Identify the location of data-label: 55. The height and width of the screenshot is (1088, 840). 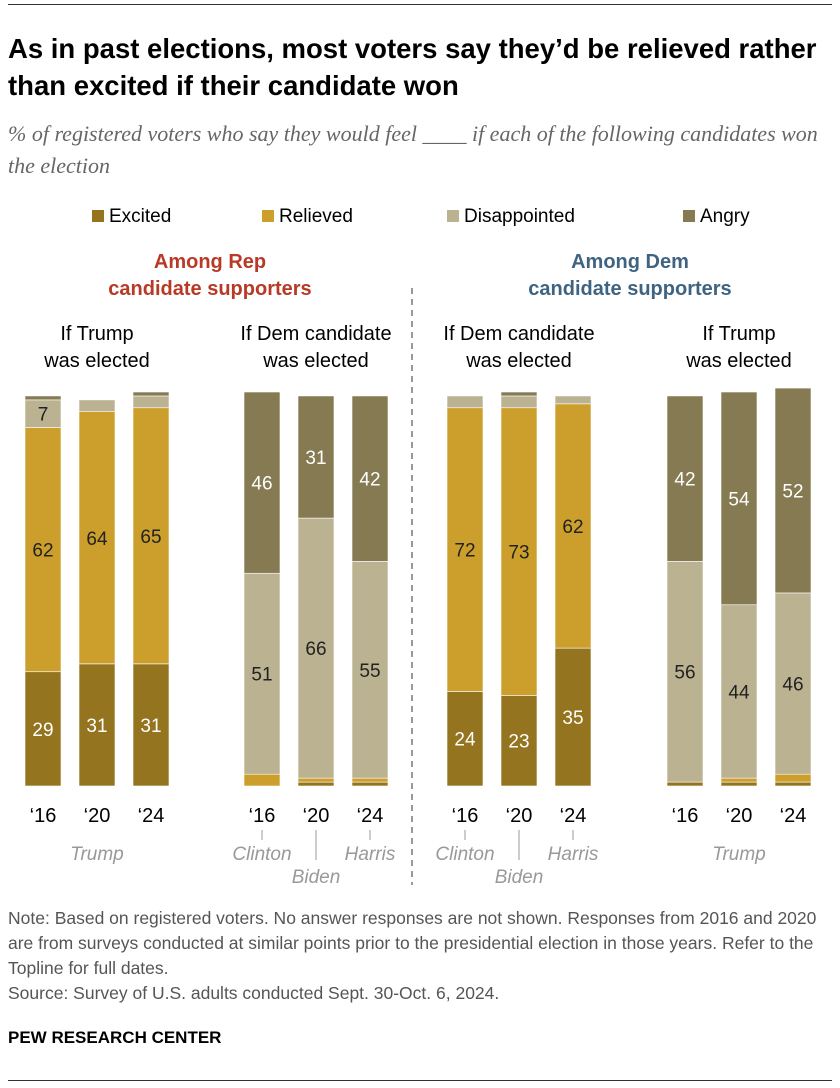
(369, 671).